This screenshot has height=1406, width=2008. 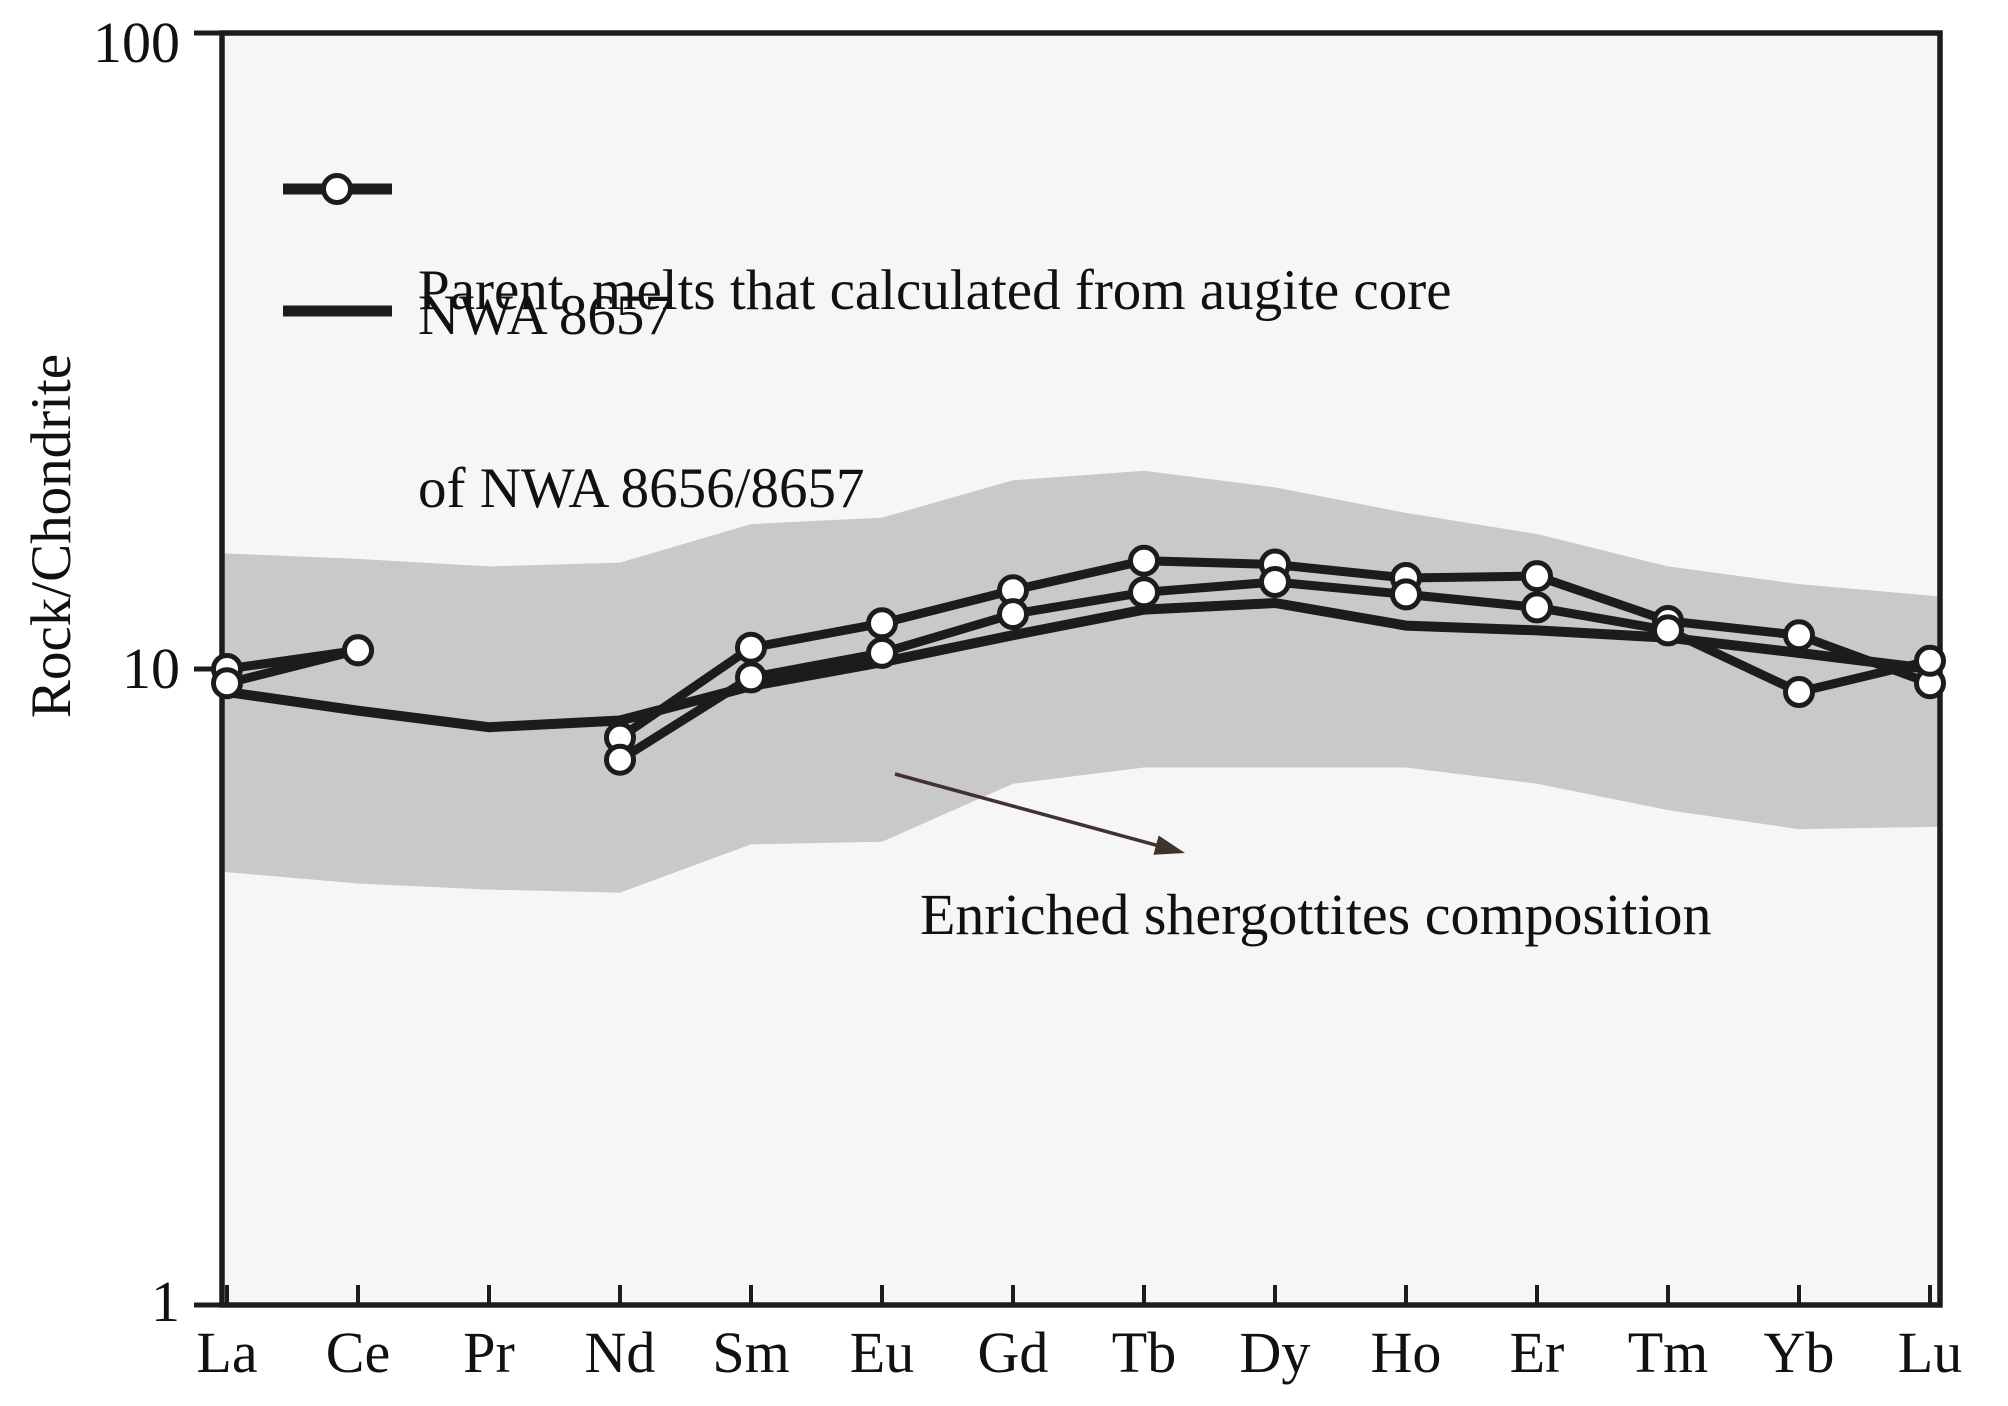 I want to click on x-tick-label-Er: Er, so click(x=1537, y=1352).